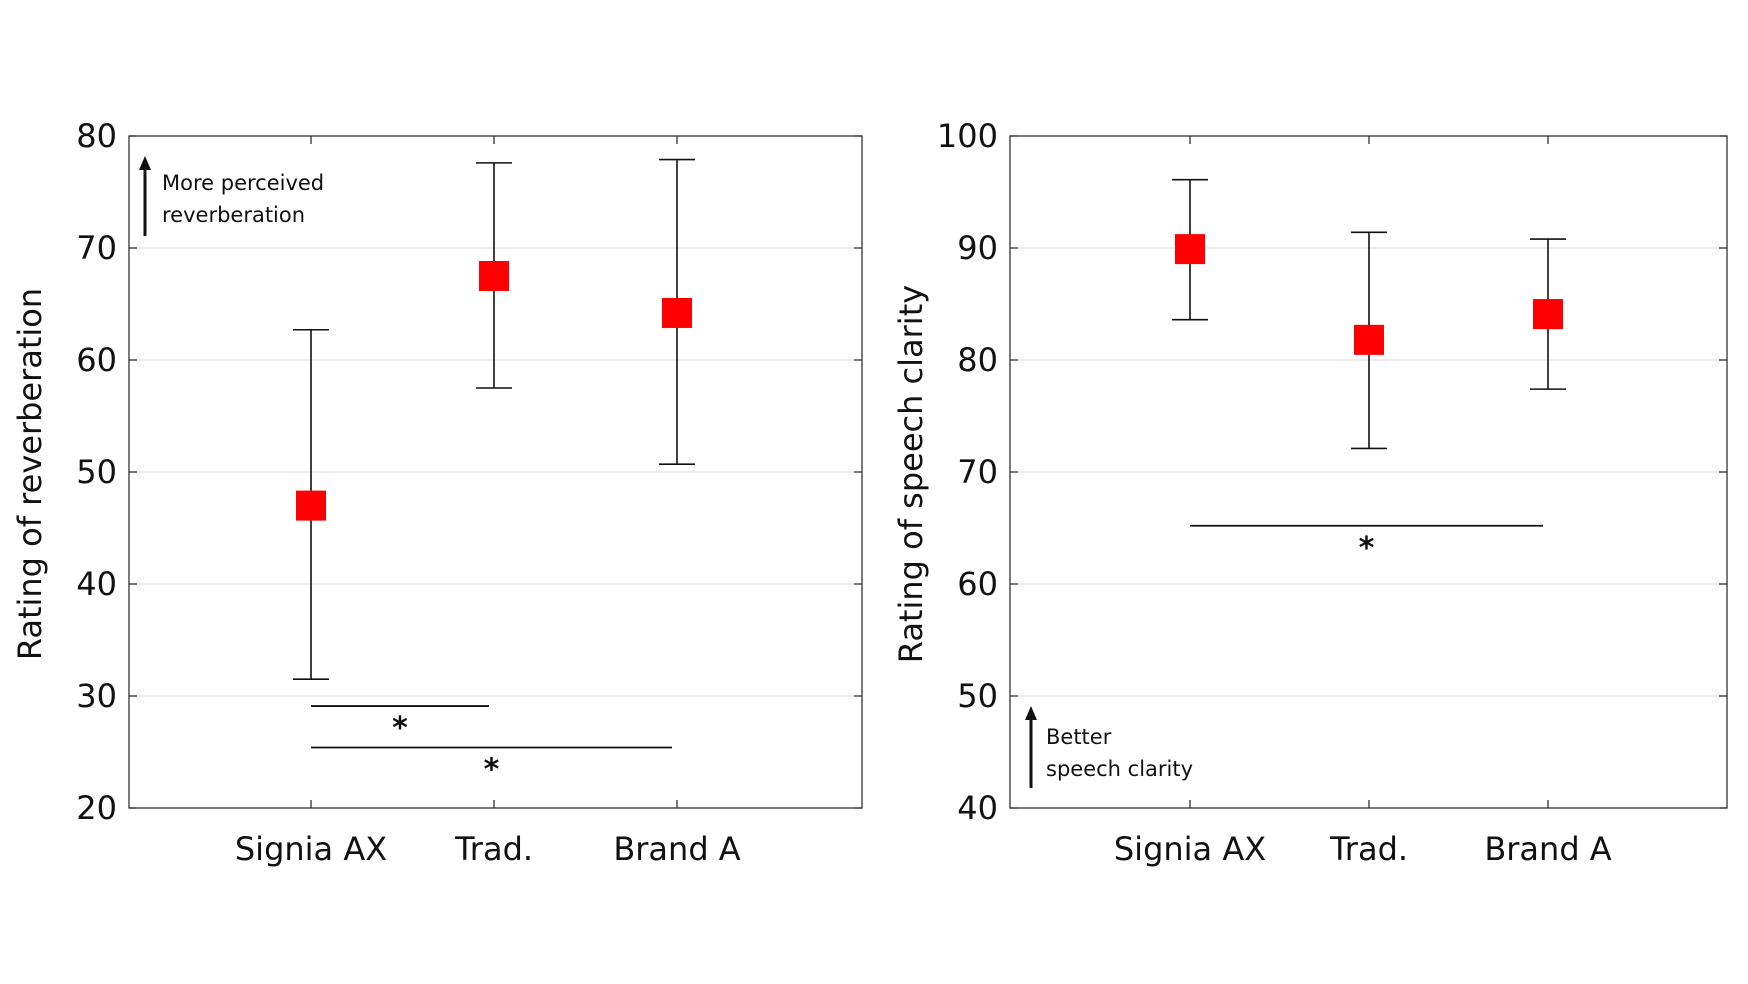 The width and height of the screenshot is (1748, 984). I want to click on annotation-text: More perceived, so click(243, 183).